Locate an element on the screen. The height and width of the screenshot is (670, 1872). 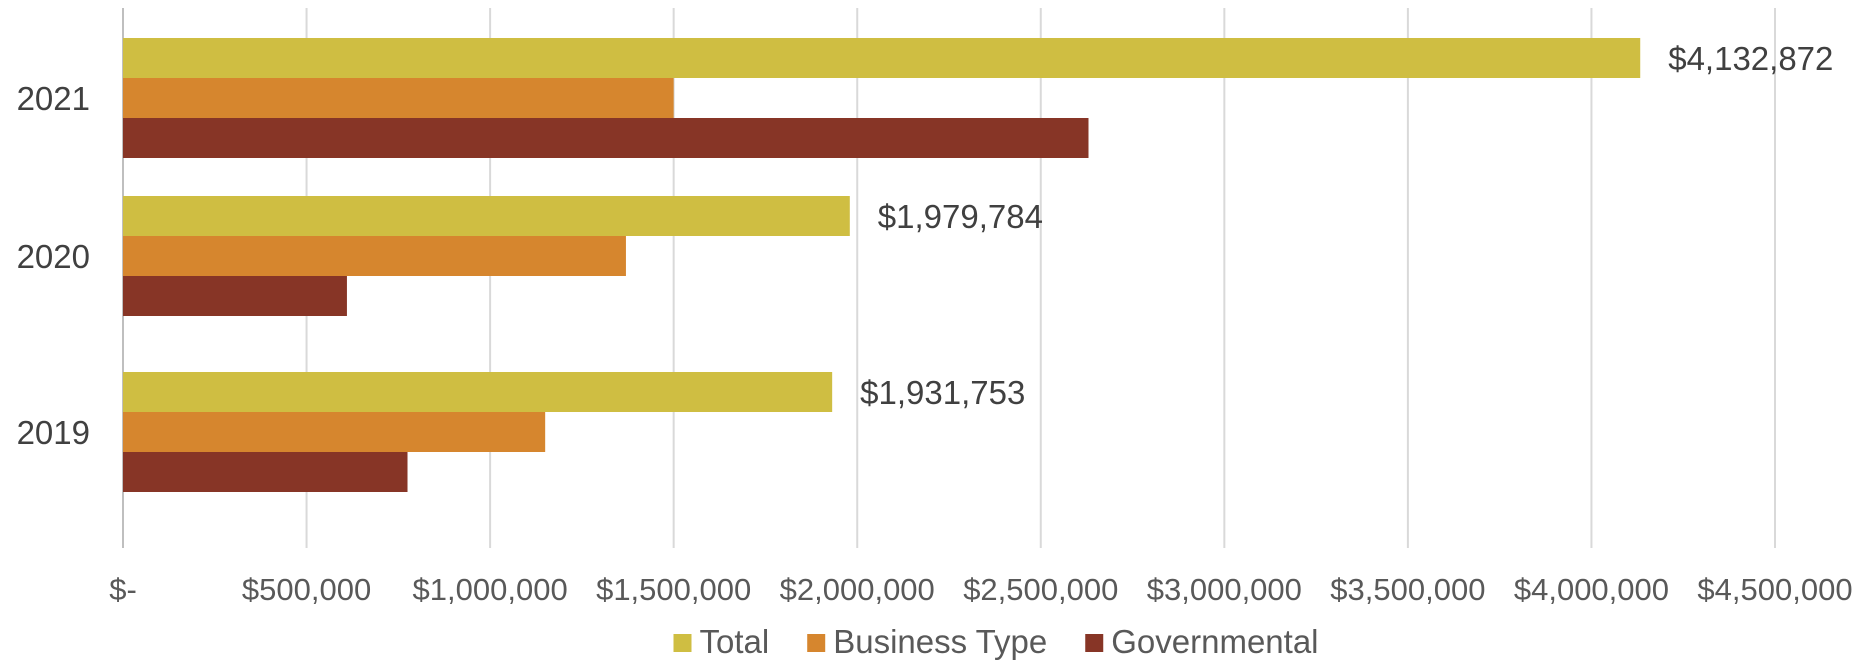
x-tick-label: $2,500,000 is located at coordinates (1040, 589).